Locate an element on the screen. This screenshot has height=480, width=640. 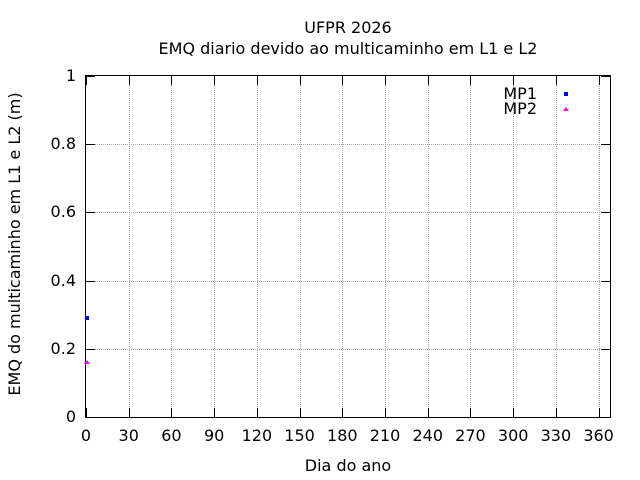
chart-title: UFPR 2026 is located at coordinates (348, 27).